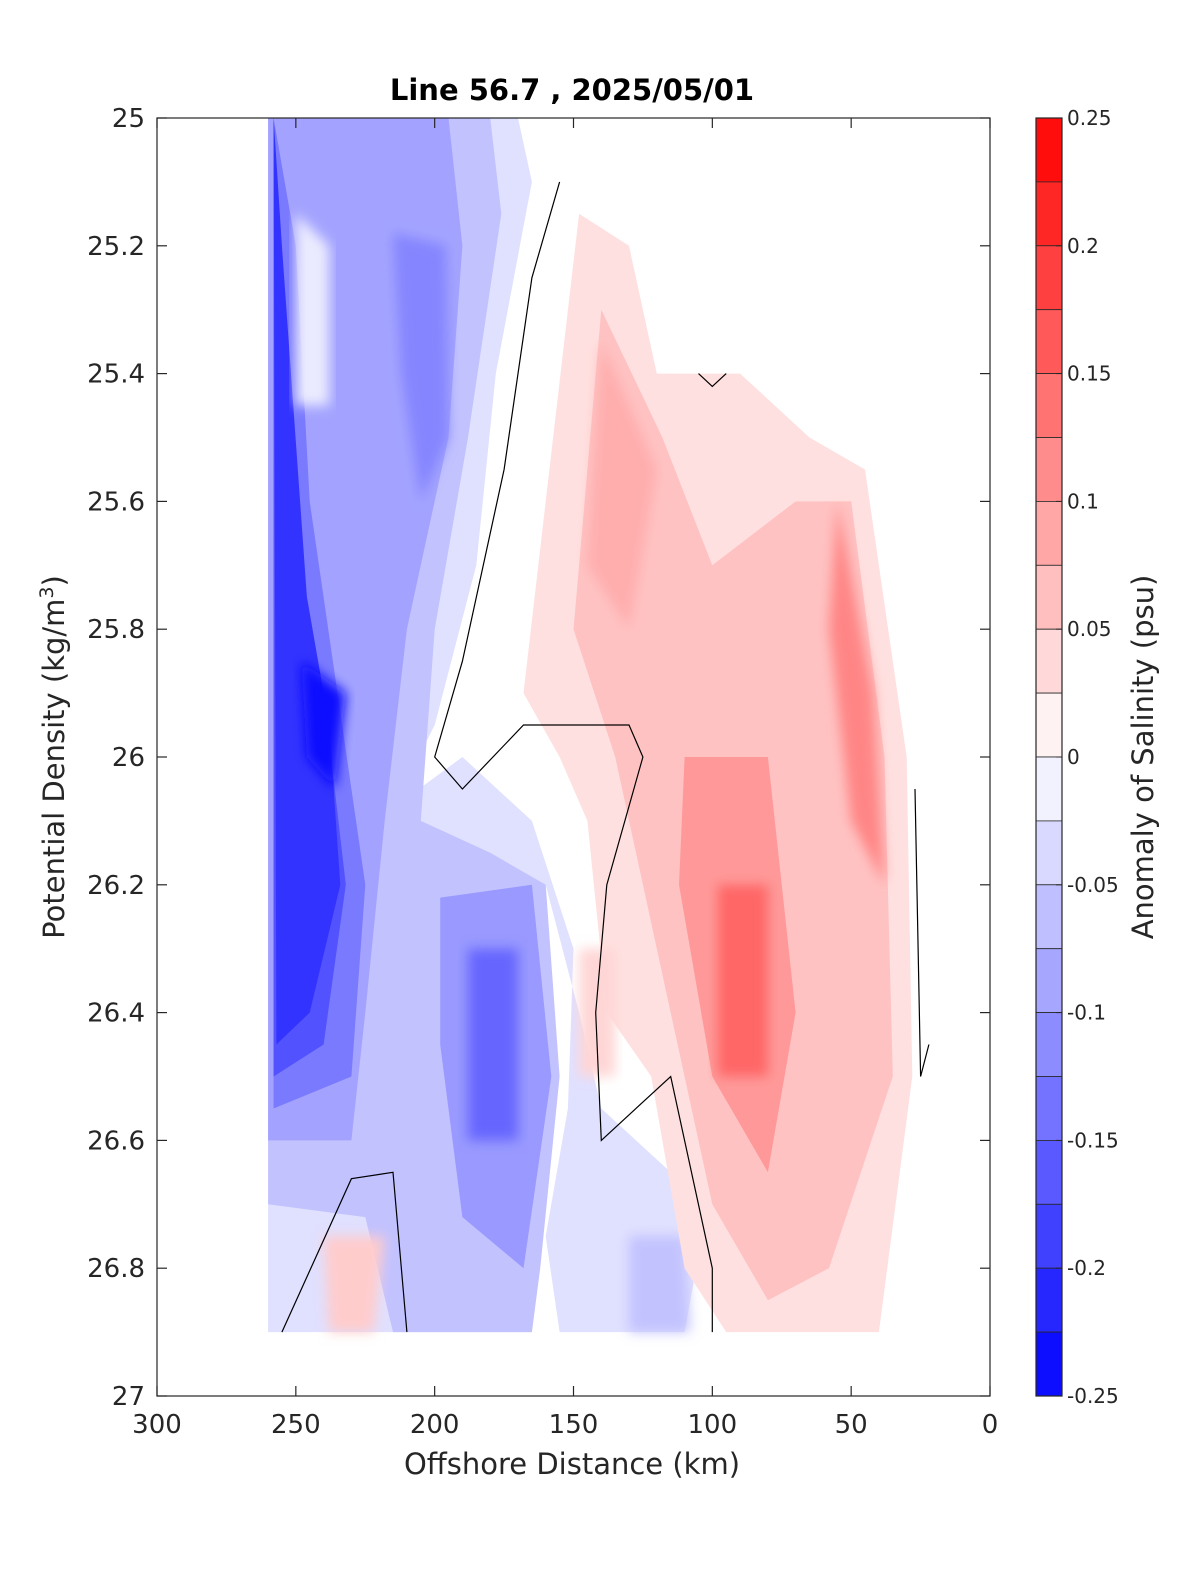 The image size is (1200, 1575). Describe the element at coordinates (597, 1012) in the screenshot. I see `small-salty-patch` at that location.